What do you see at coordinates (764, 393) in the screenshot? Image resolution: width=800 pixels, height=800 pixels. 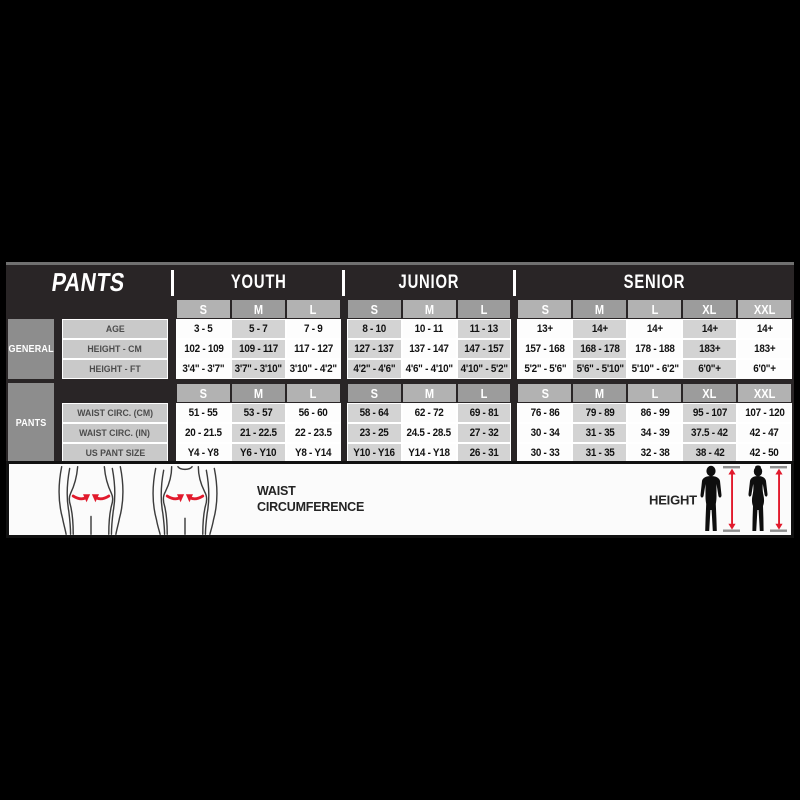 I see `size-header-xxl-text: XXL` at bounding box center [764, 393].